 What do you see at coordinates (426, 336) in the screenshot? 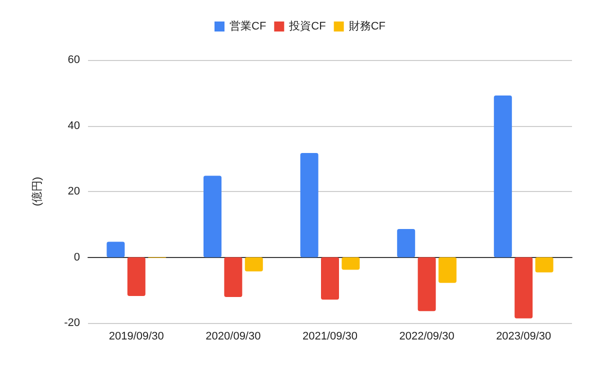
I see `x-tick-label: 2022/09/30` at bounding box center [426, 336].